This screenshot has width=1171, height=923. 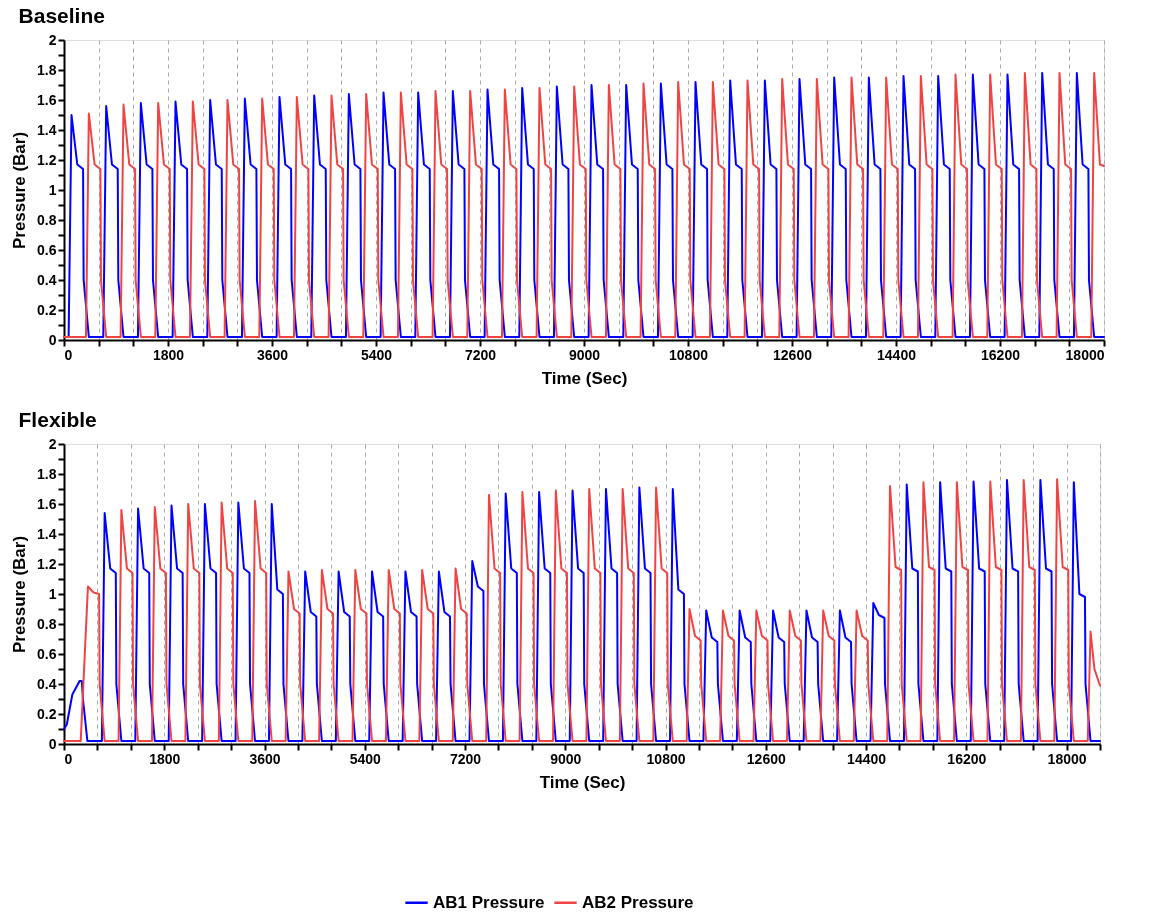 What do you see at coordinates (57, 419) in the screenshot?
I see `chart-title: Flexible` at bounding box center [57, 419].